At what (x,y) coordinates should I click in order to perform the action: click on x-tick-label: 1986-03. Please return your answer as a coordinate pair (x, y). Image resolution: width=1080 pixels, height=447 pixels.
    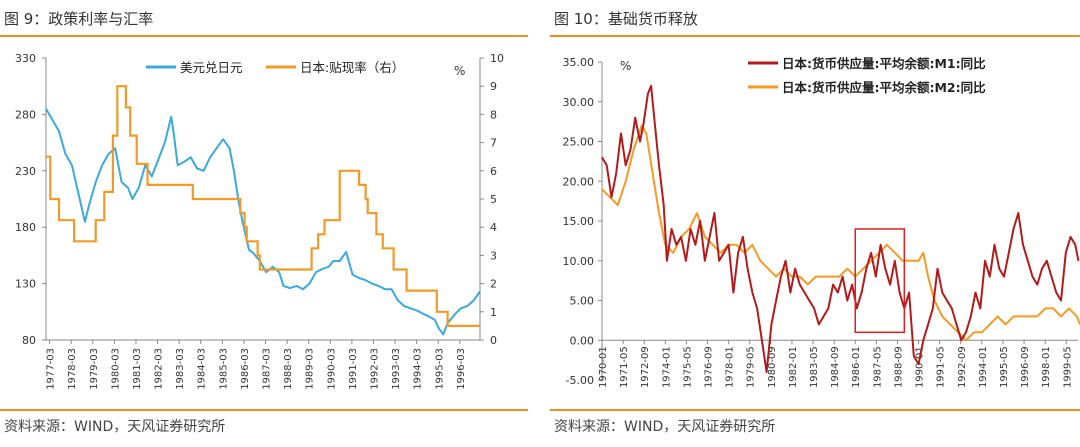
    Looking at the image, I should click on (245, 369).